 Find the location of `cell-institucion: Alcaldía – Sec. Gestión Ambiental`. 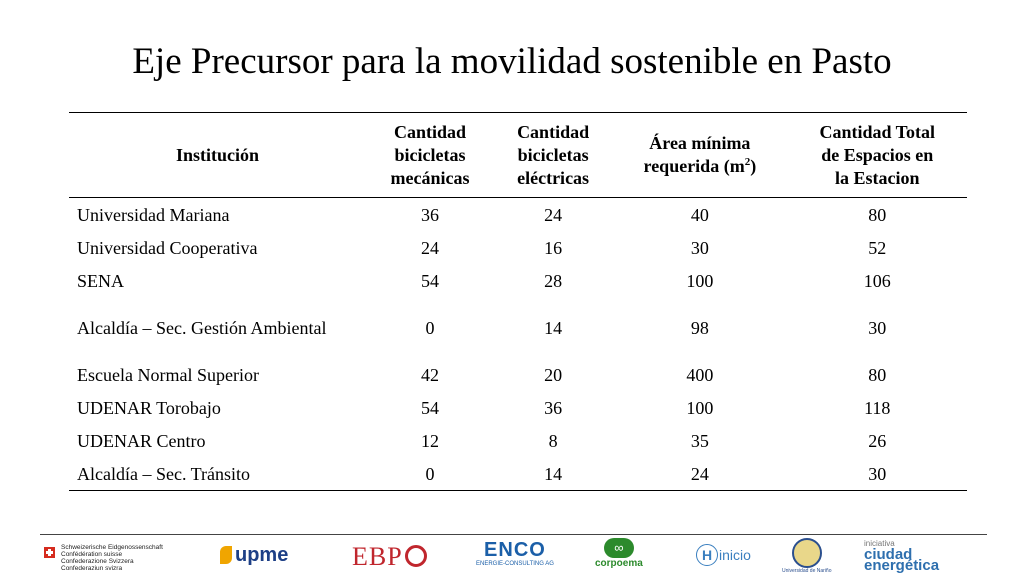

cell-institucion: Alcaldía – Sec. Gestión Ambiental is located at coordinates (202, 327).